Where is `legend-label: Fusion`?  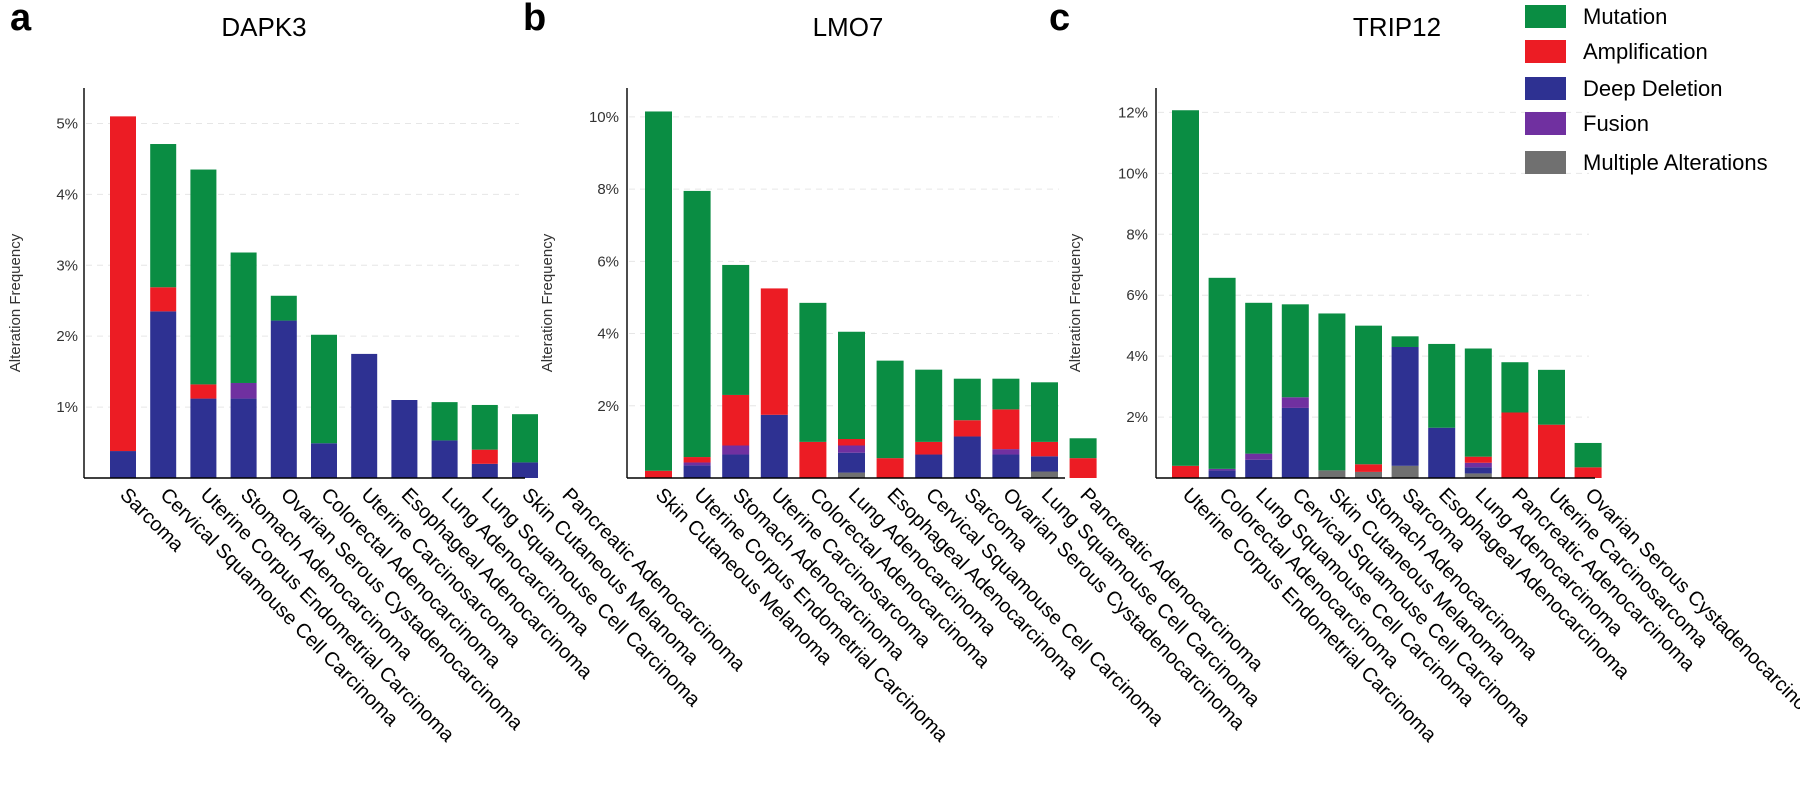 legend-label: Fusion is located at coordinates (1616, 123).